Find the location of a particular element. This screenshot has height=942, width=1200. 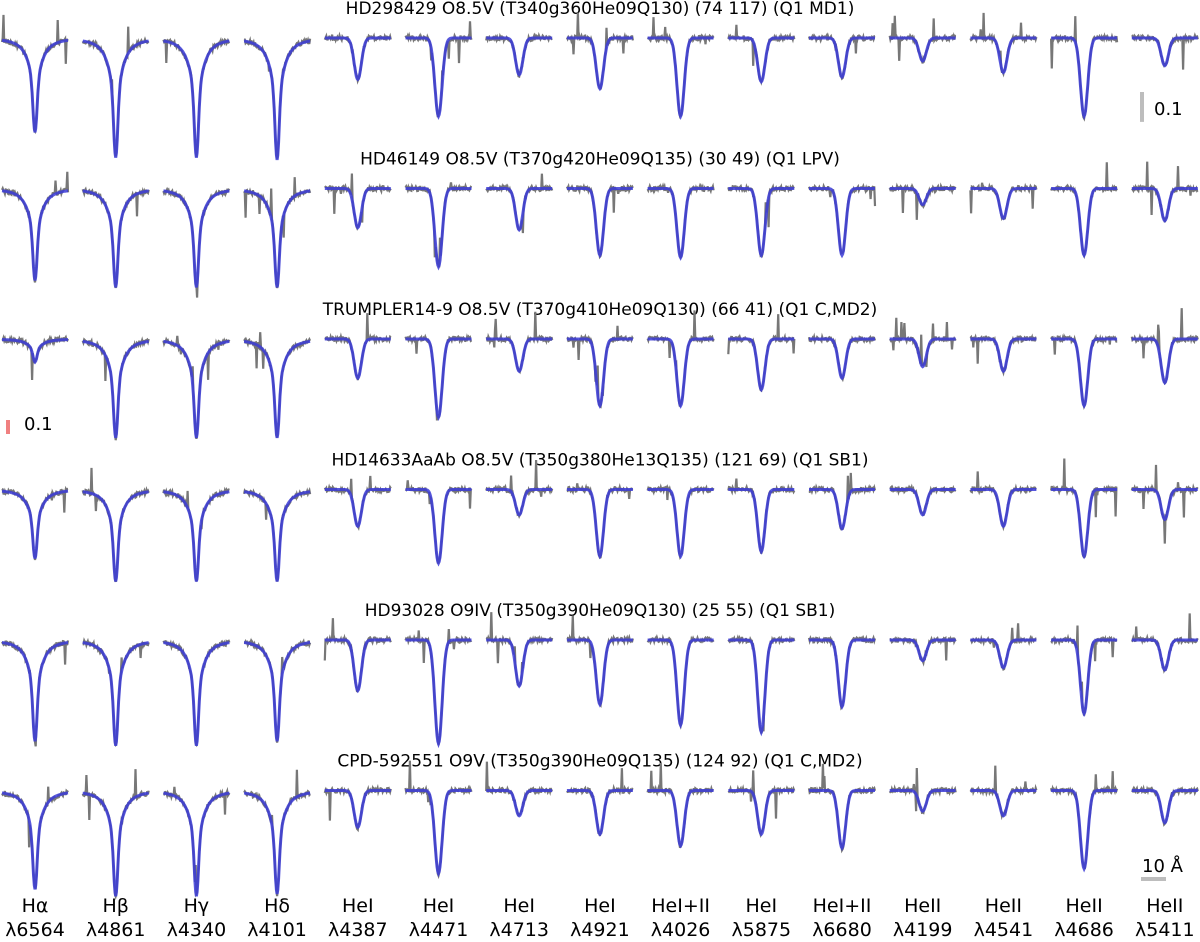

line-wavelength-label: λ4471 is located at coordinates (439, 930).